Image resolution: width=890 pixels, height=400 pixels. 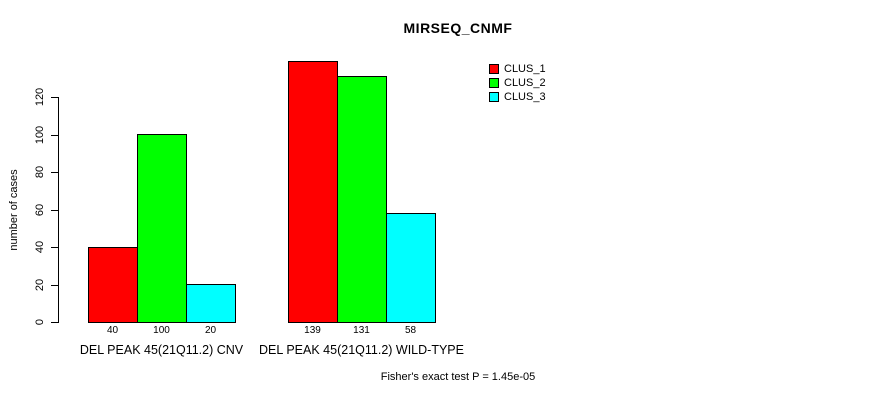 I want to click on bar-value-label: 20, so click(x=210, y=330).